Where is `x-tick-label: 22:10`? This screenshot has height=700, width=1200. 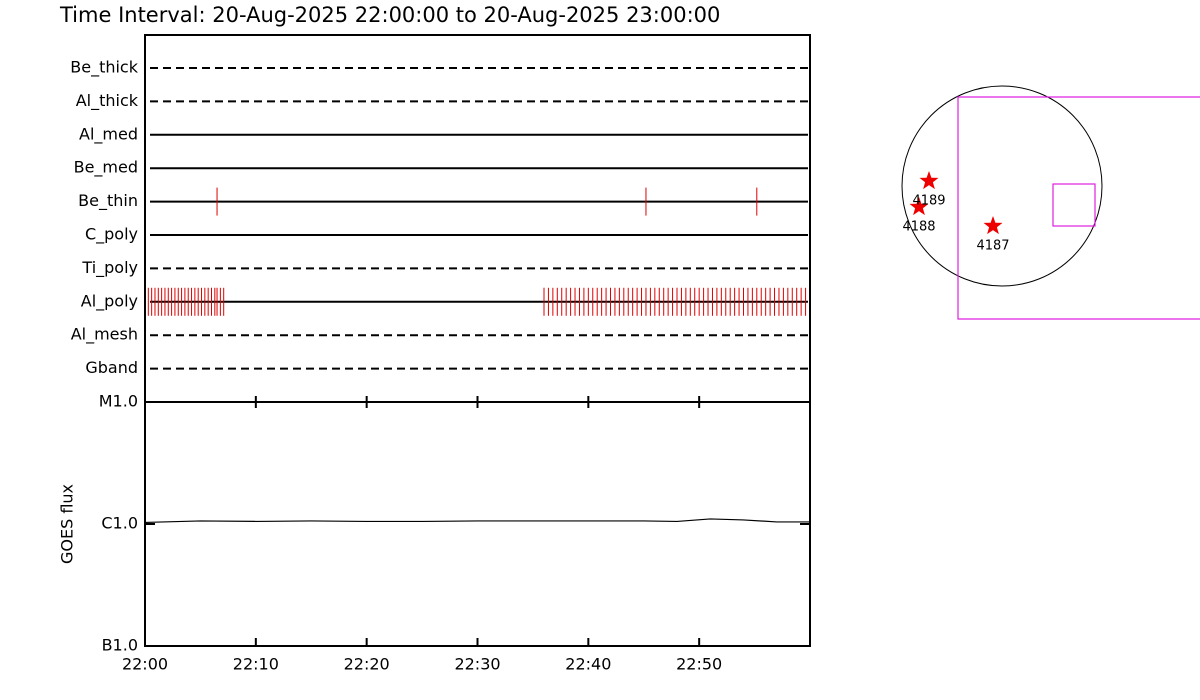
x-tick-label: 22:10 is located at coordinates (256, 664).